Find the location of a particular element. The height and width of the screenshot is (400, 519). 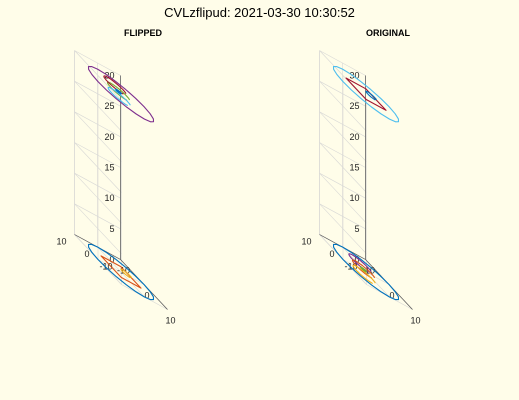

figure-suptitle: CVLzflipud: 2021-03-30 10:30:52 is located at coordinates (259, 12).